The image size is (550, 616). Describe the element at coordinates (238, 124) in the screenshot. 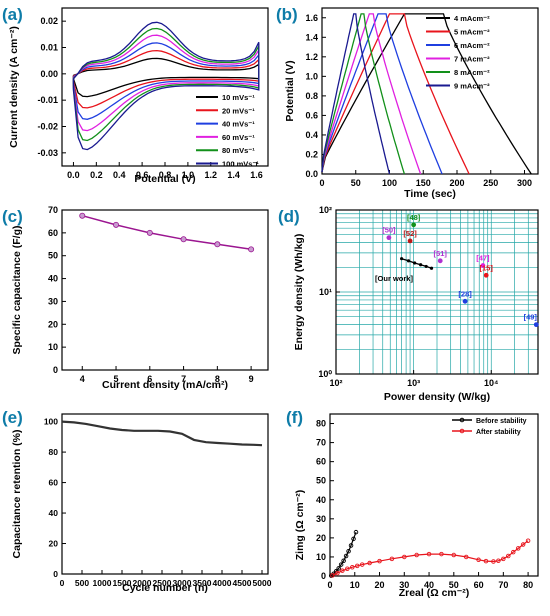

I see `legend-label: 40 mVs⁻¹` at that location.